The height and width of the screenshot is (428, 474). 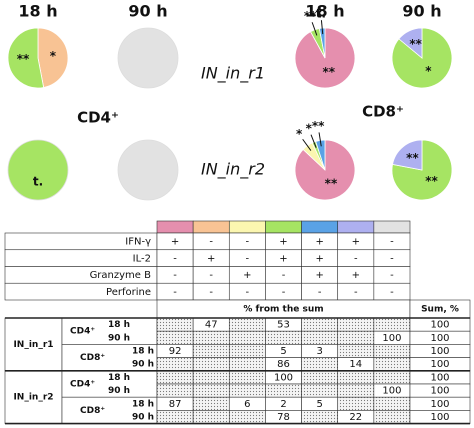 I want to click on cell-type-label: CD4⁺, so click(x=98, y=118).